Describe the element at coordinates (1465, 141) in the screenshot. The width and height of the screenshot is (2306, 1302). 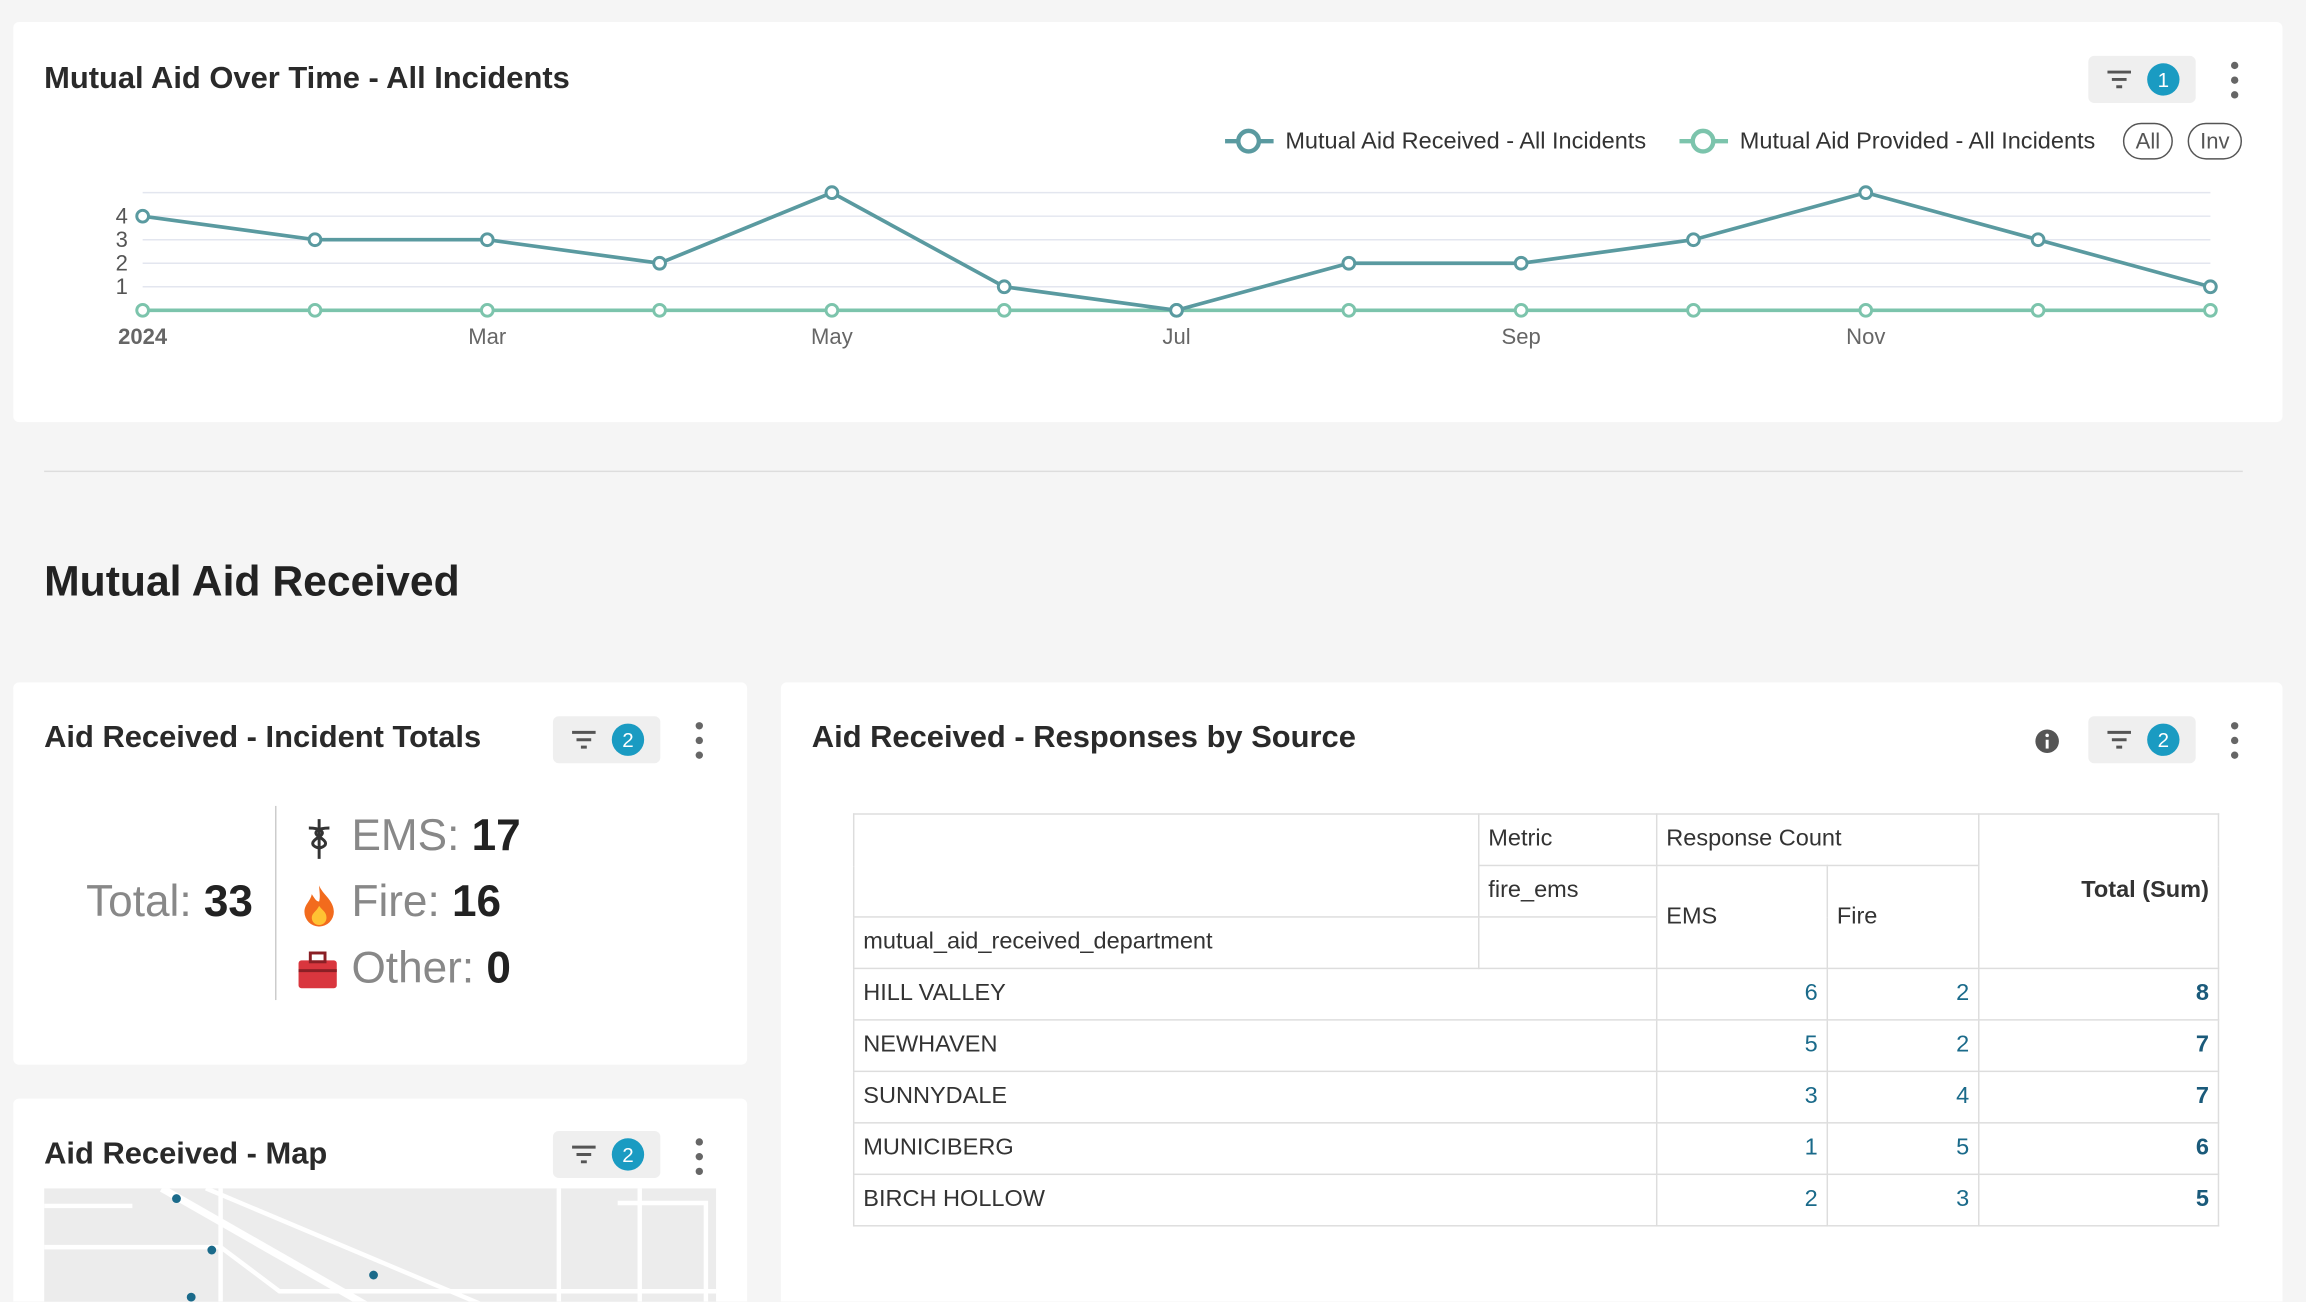
I see `legend-label: Mutual Aid Received - All Incidents` at that location.